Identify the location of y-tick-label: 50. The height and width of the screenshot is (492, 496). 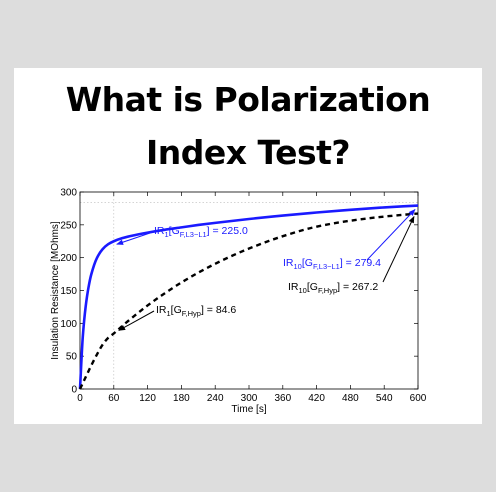
(72, 357).